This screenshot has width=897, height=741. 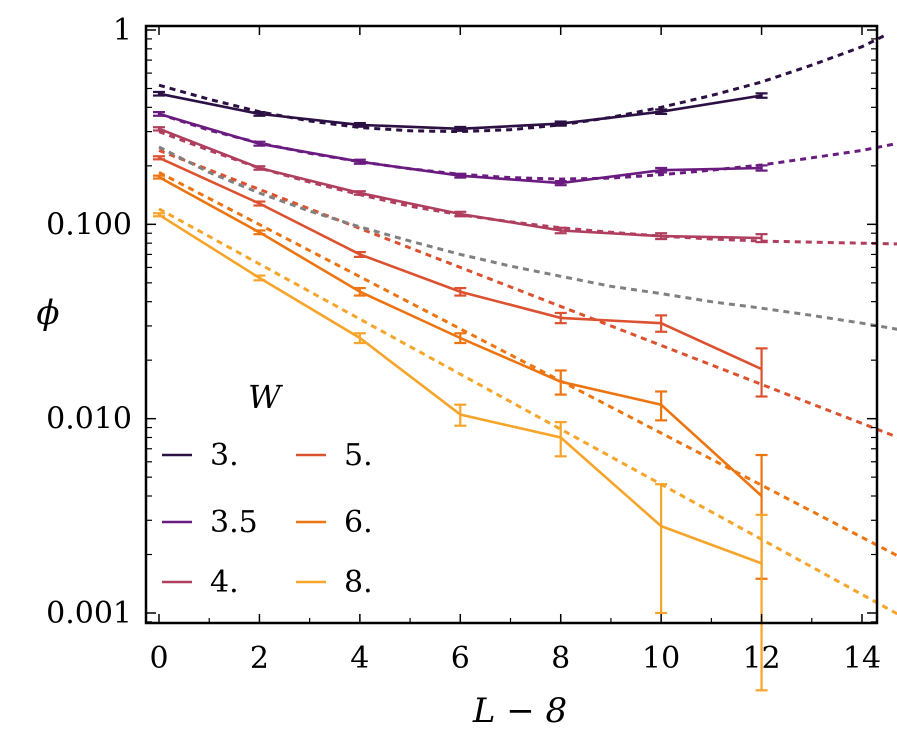 What do you see at coordinates (158, 658) in the screenshot?
I see `x-tick-label: 0` at bounding box center [158, 658].